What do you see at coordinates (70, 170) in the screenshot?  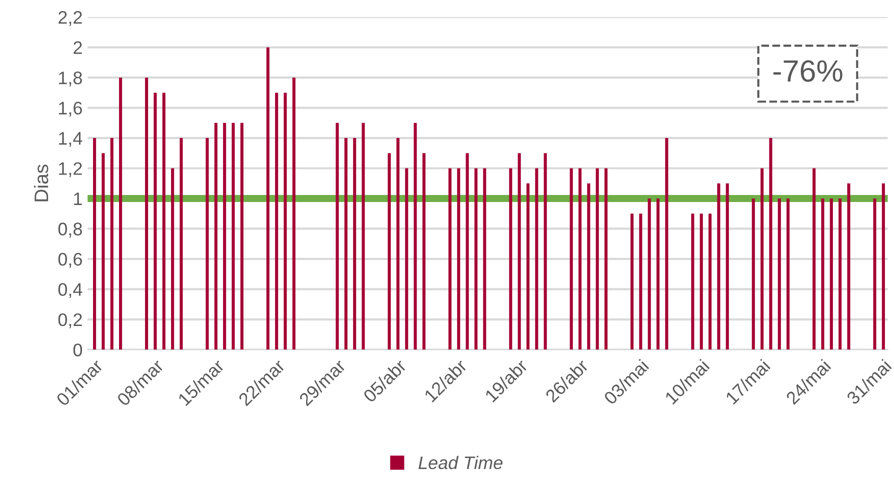 I see `y-tick-label: 1,2` at bounding box center [70, 170].